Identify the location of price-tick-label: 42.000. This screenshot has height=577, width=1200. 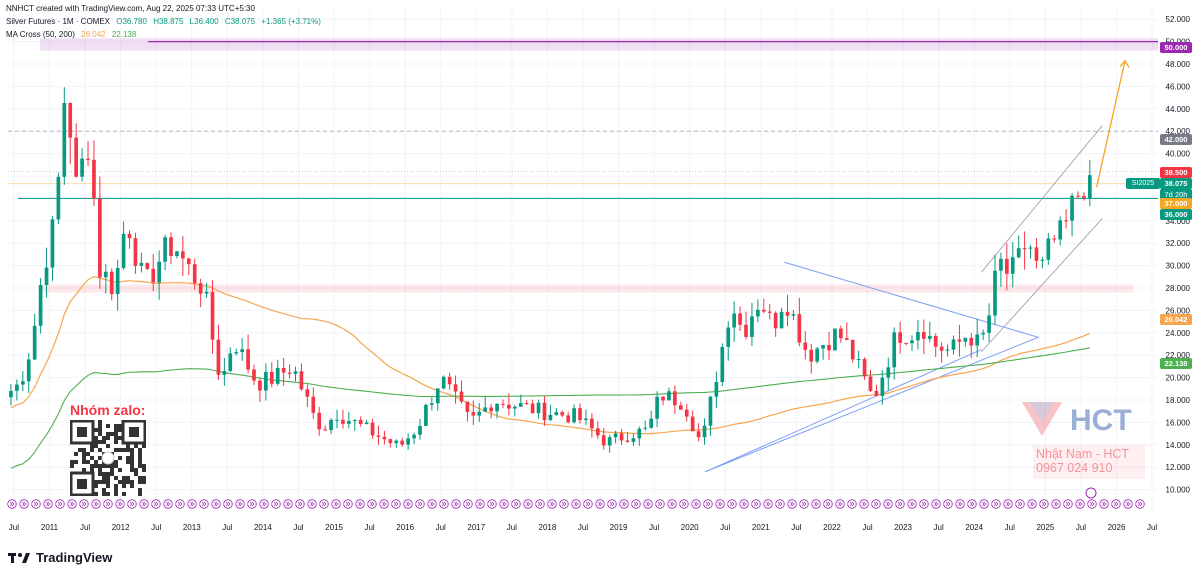
(1178, 131).